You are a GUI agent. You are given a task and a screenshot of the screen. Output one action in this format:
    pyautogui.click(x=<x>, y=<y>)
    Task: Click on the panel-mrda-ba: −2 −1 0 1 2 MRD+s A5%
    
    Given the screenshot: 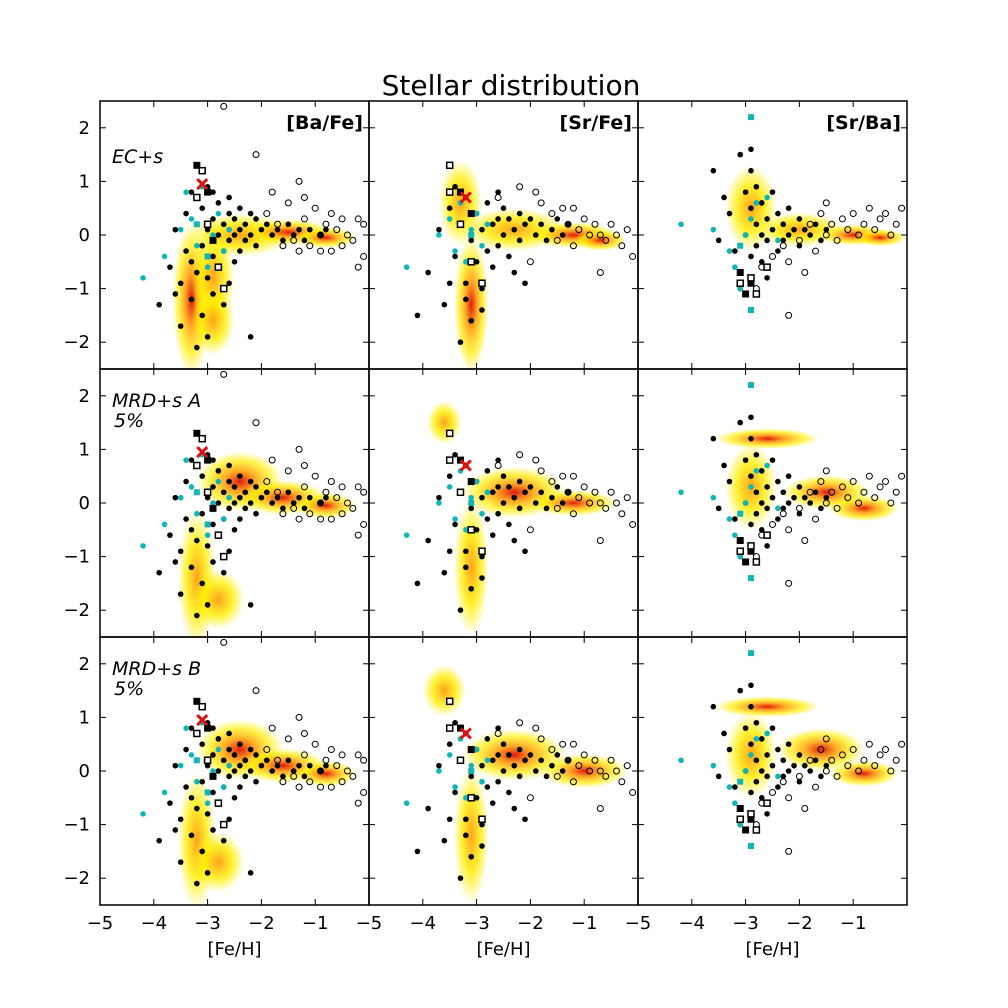 What is the action you would take?
    pyautogui.click(x=216, y=503)
    